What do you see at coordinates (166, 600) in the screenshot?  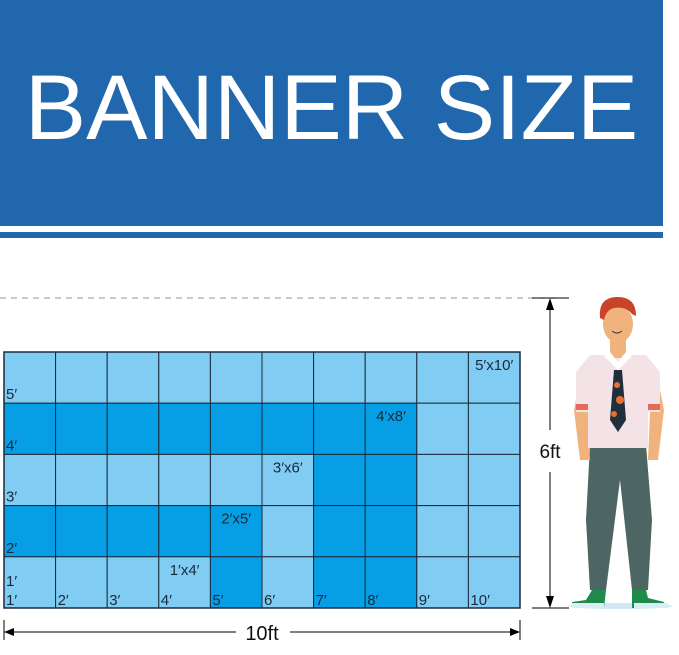 I see `column-label: 4′` at bounding box center [166, 600].